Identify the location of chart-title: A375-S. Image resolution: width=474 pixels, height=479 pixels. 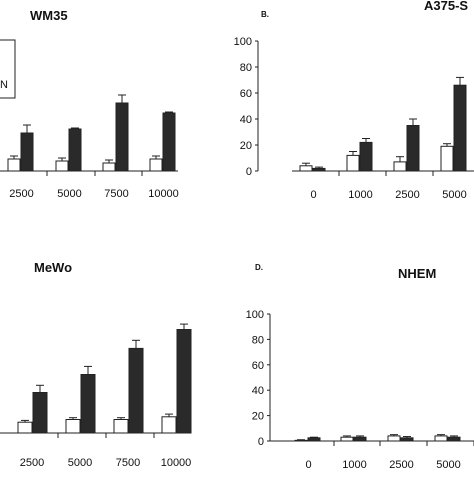
(446, 6).